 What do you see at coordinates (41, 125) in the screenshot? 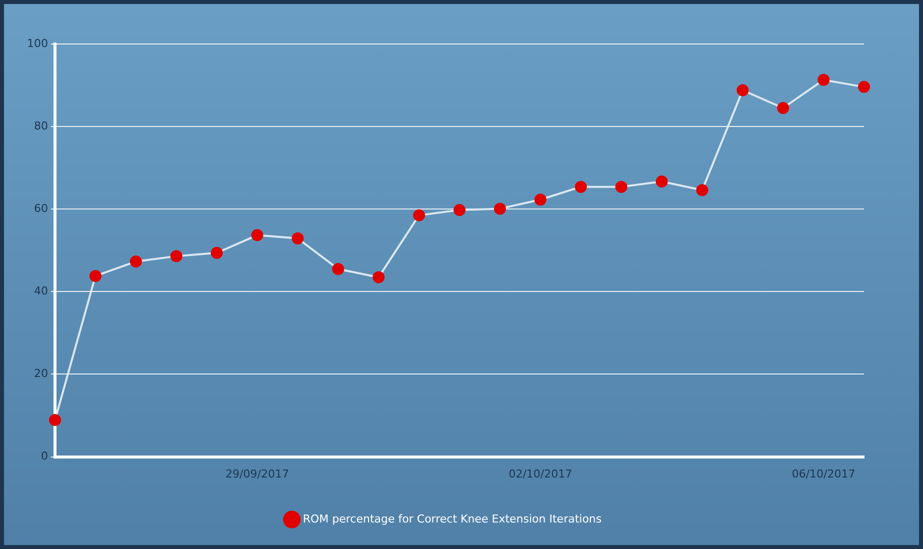
I see `y-tick-label: 80` at bounding box center [41, 125].